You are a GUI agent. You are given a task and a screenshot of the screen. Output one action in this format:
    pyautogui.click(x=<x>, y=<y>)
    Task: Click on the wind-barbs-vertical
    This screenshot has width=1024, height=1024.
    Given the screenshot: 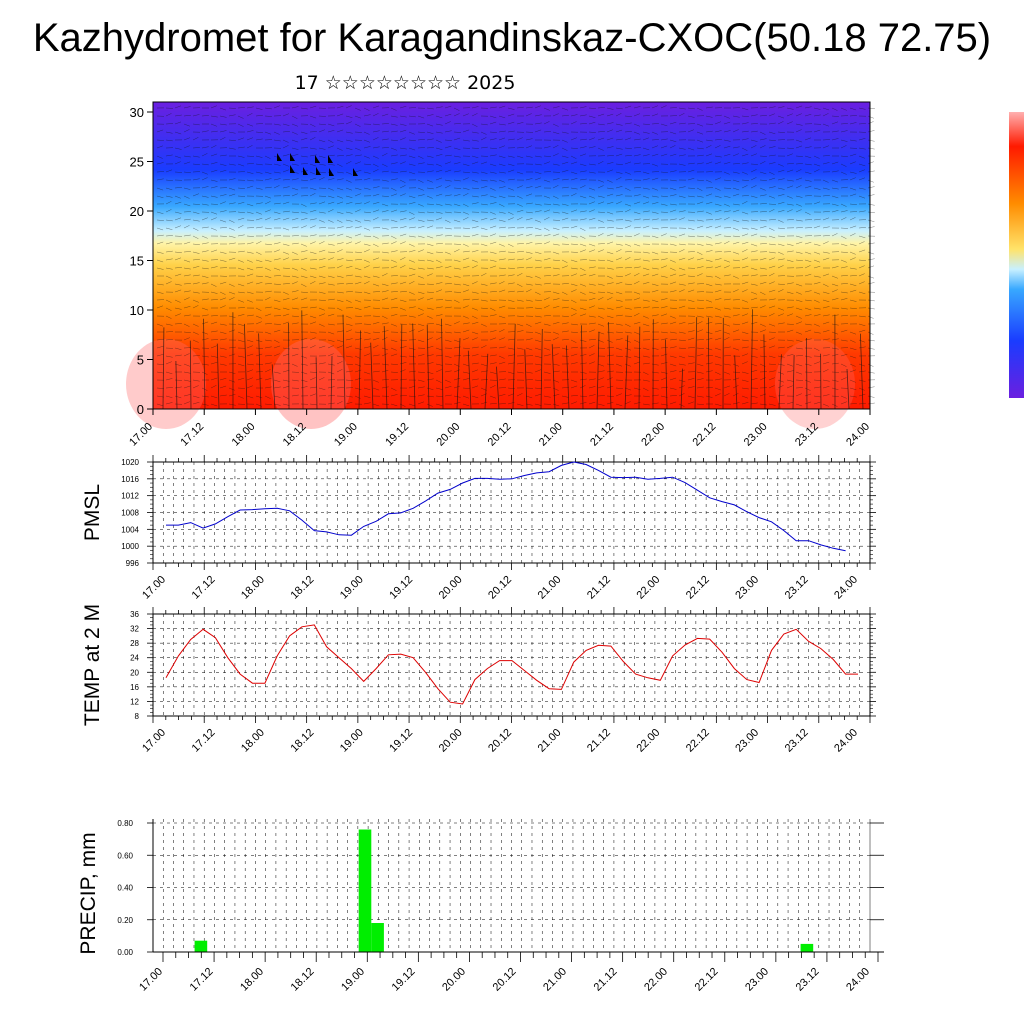 What is the action you would take?
    pyautogui.click(x=513, y=359)
    